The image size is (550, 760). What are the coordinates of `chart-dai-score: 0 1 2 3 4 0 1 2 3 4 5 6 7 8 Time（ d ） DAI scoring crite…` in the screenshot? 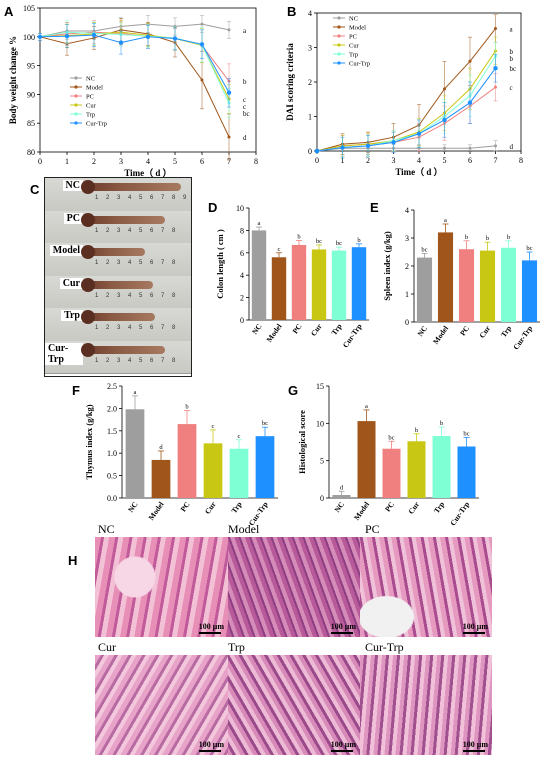 It's located at (404, 93).